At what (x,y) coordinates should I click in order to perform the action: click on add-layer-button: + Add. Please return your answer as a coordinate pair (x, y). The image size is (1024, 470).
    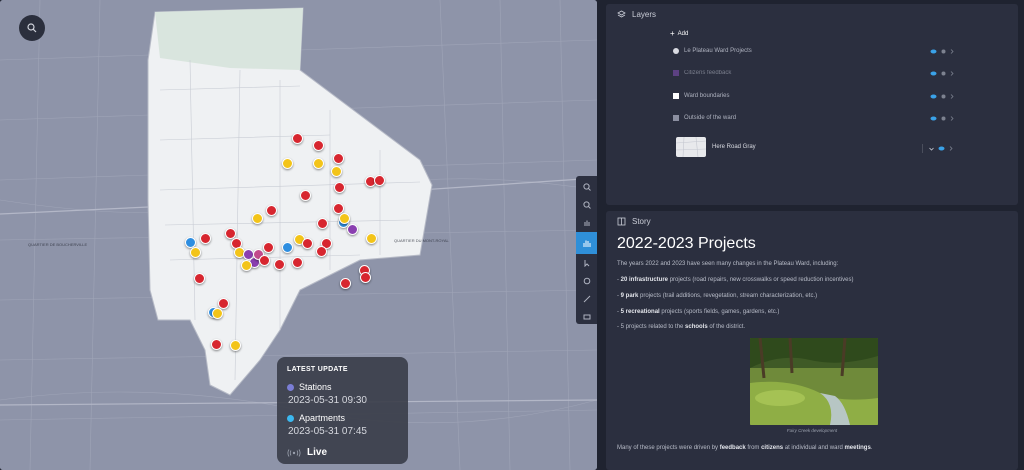
    Looking at the image, I should click on (679, 33).